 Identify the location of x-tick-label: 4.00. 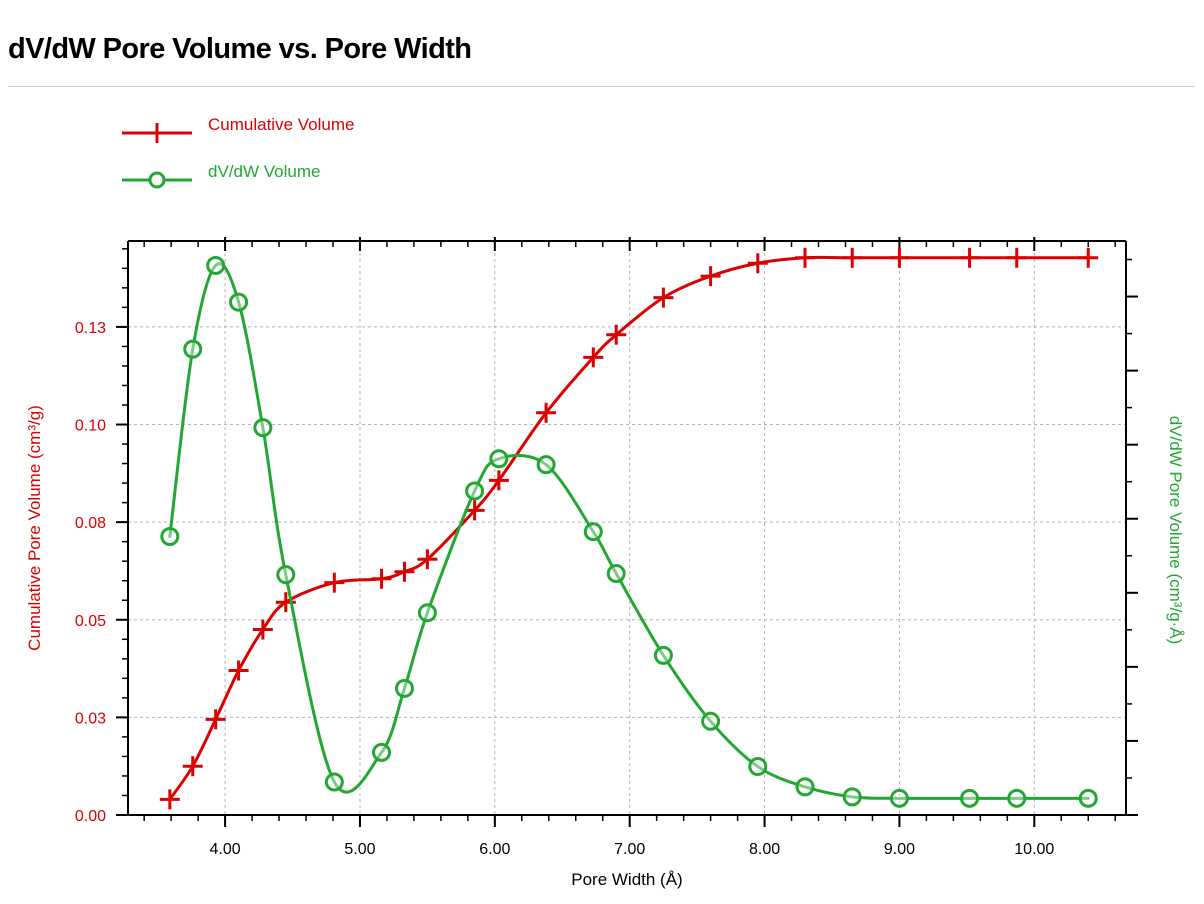
(225, 849).